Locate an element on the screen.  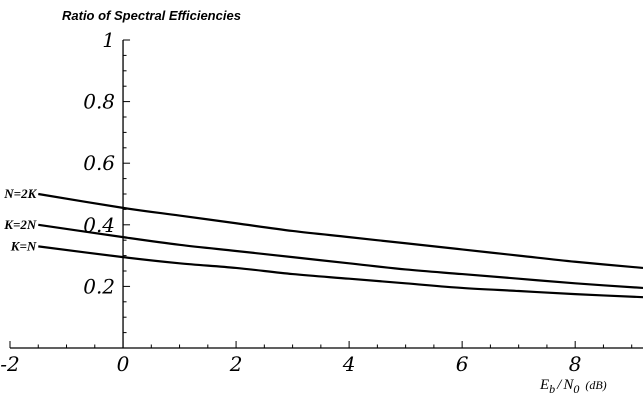
chart-title: Ratio of Spectral Efficiencies is located at coordinates (151, 15).